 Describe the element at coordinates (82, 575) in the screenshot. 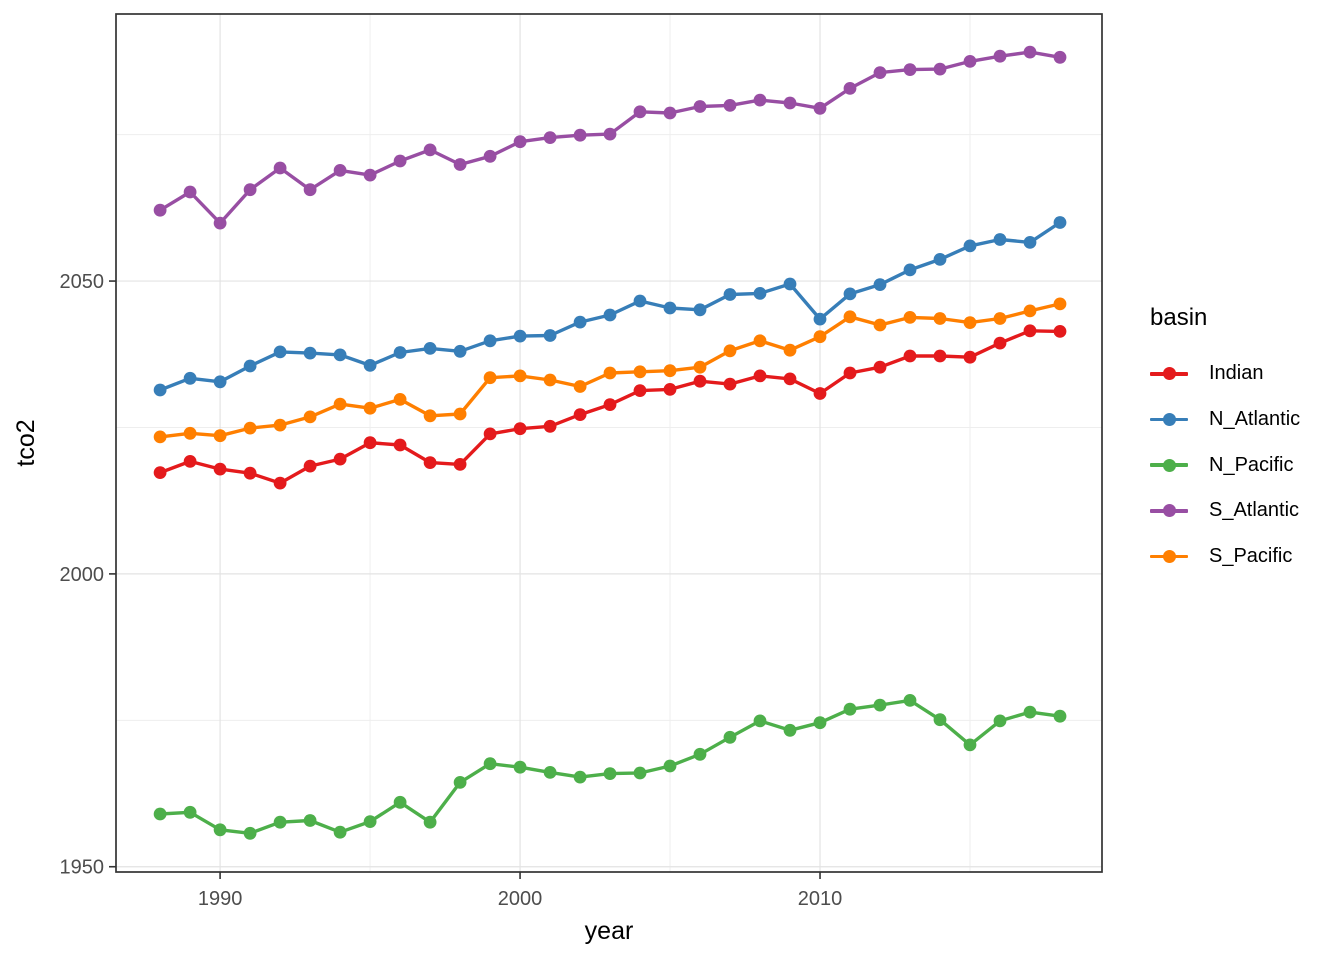

I see `y-tick-label: 2000` at that location.